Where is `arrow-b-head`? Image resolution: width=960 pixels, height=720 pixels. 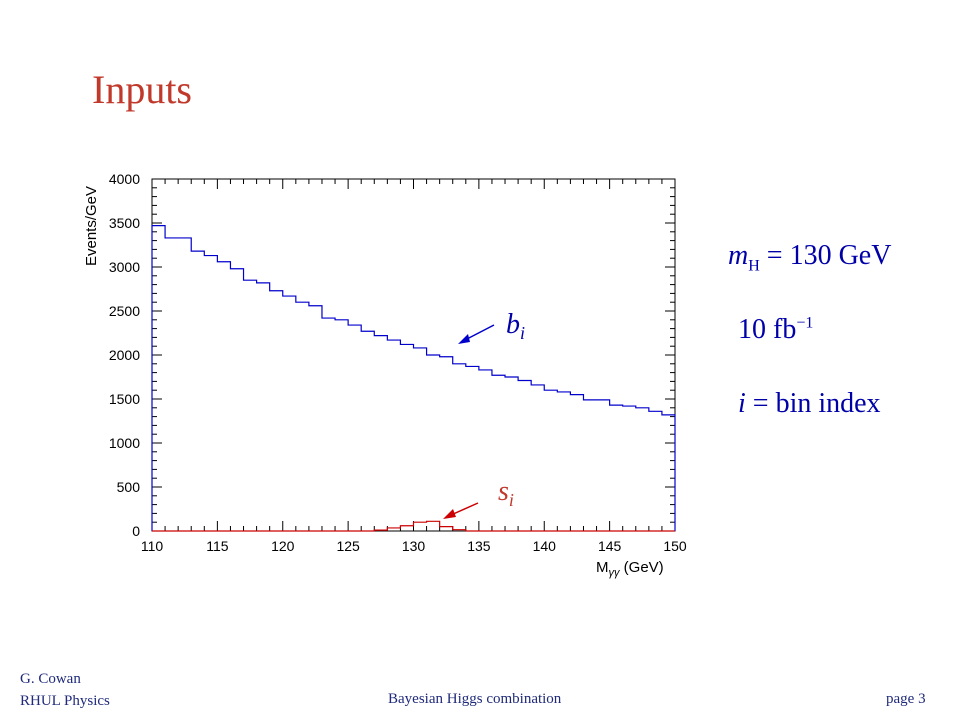
arrow-b-head is located at coordinates (464, 339).